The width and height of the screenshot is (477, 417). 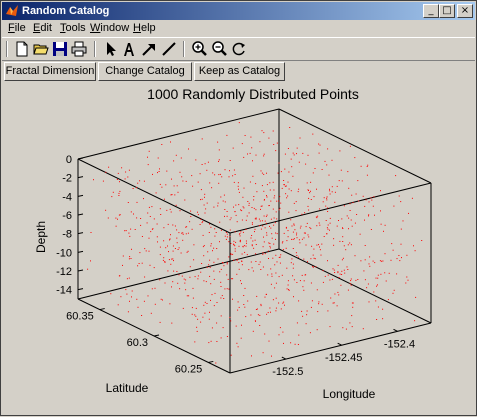 What do you see at coordinates (396, 330) in the screenshot?
I see `x-tick` at bounding box center [396, 330].